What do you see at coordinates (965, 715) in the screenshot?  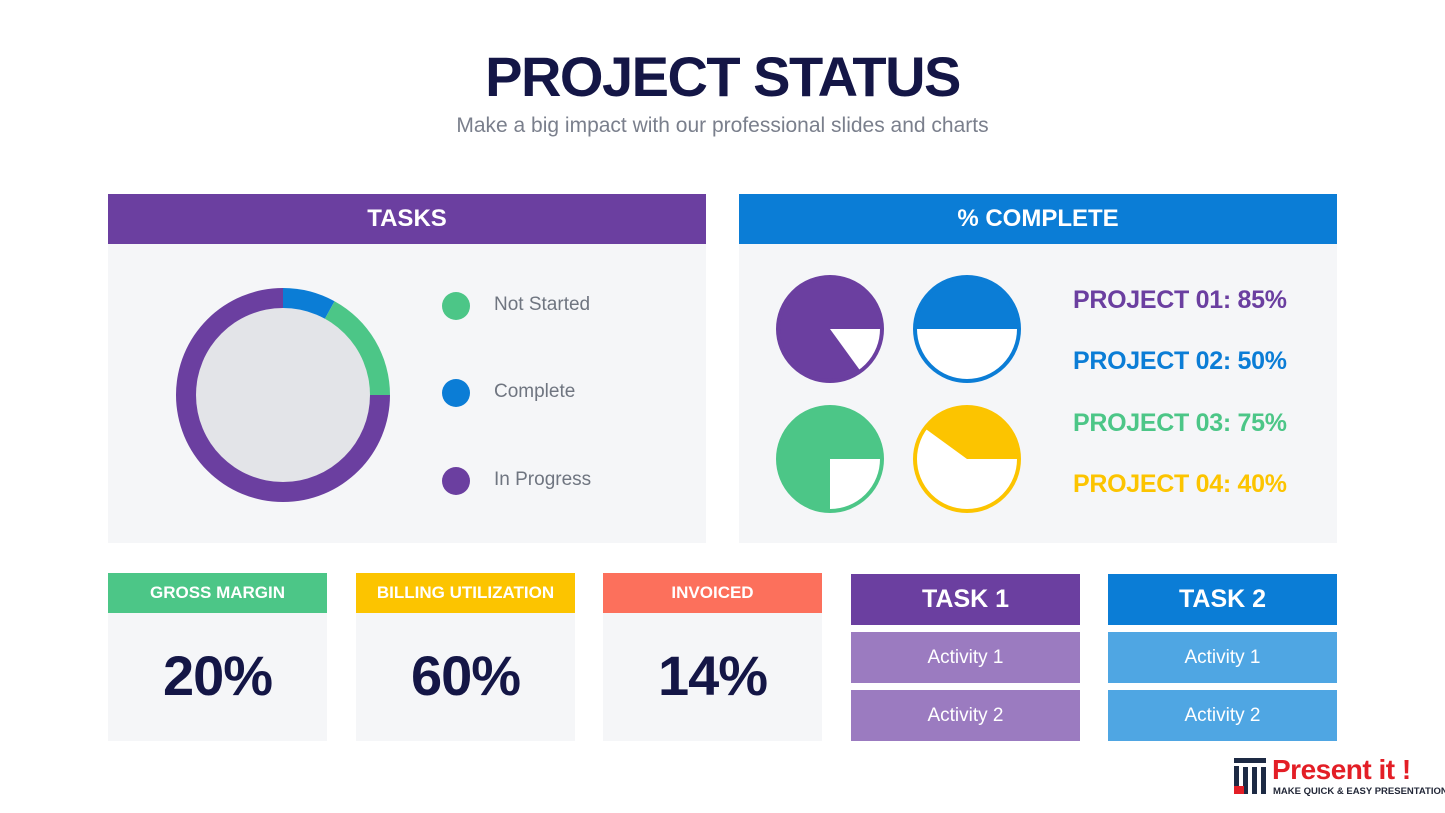 I see `task-1-activity-2: Activity 2` at bounding box center [965, 715].